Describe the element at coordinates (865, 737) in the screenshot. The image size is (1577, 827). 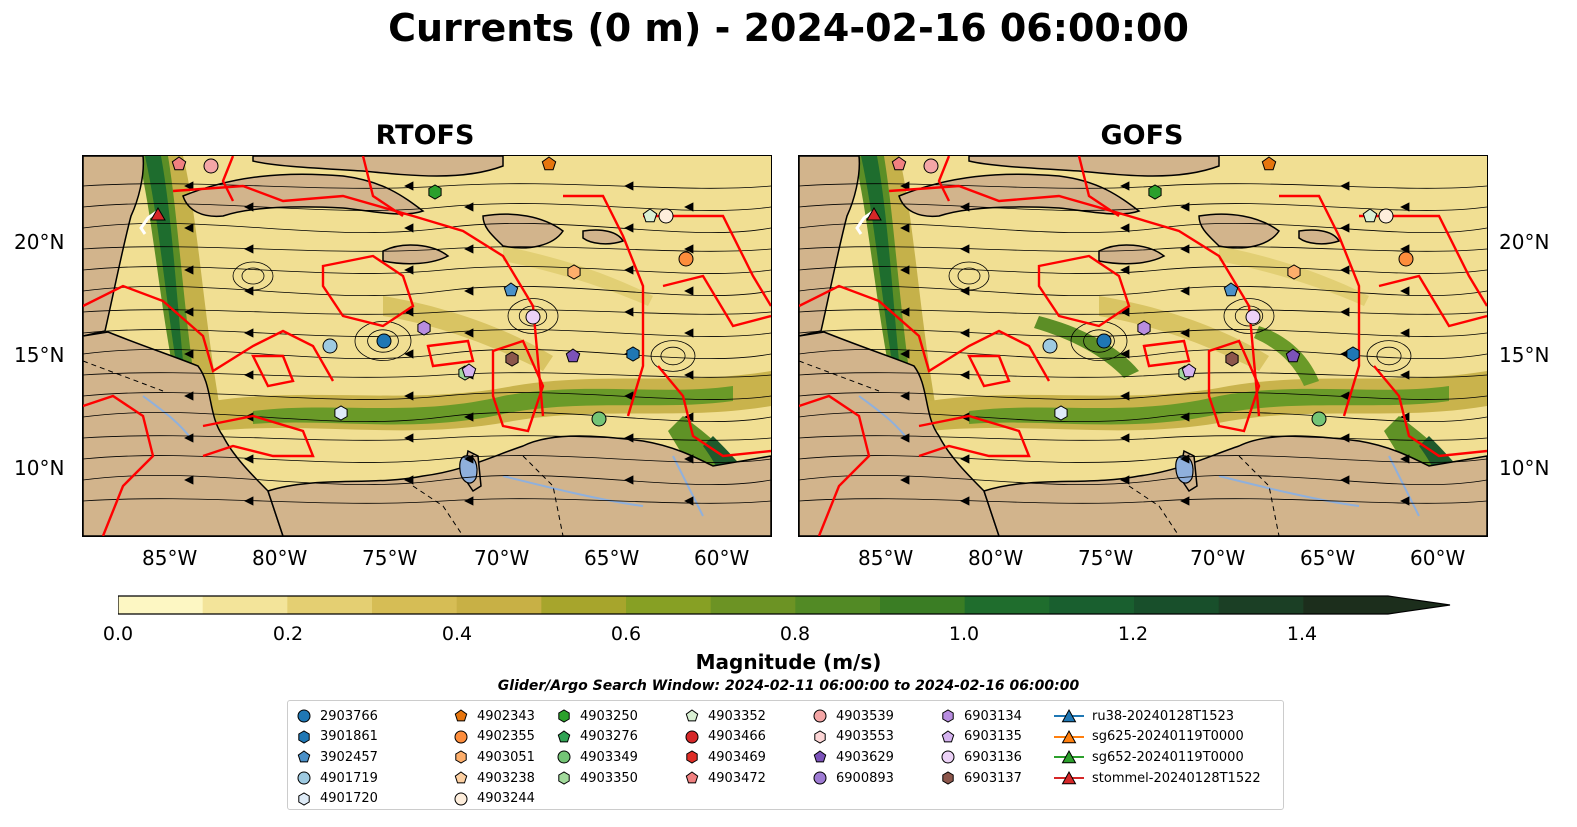
I see `legend-label: 4903553` at that location.